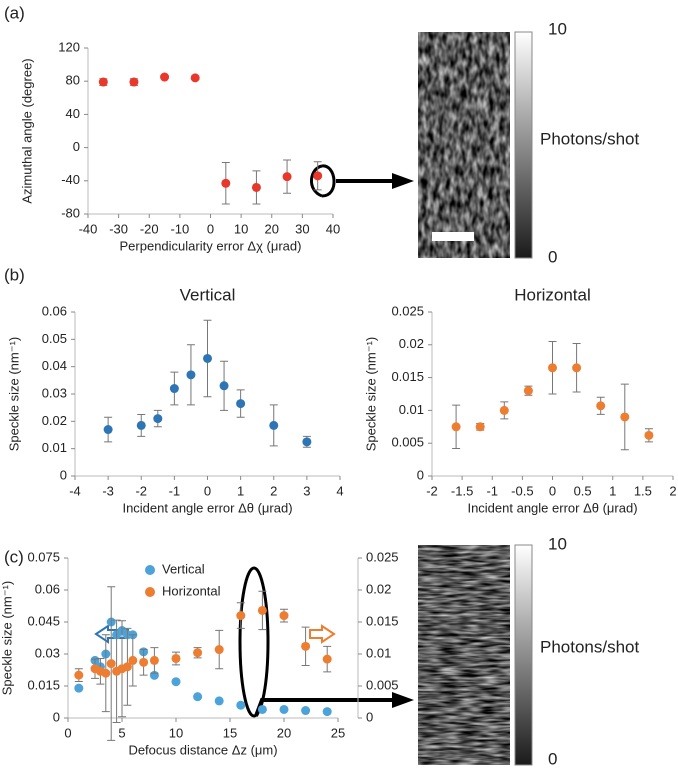 Image resolution: width=678 pixels, height=768 pixels. I want to click on x-tick-label: 0, so click(67, 732).